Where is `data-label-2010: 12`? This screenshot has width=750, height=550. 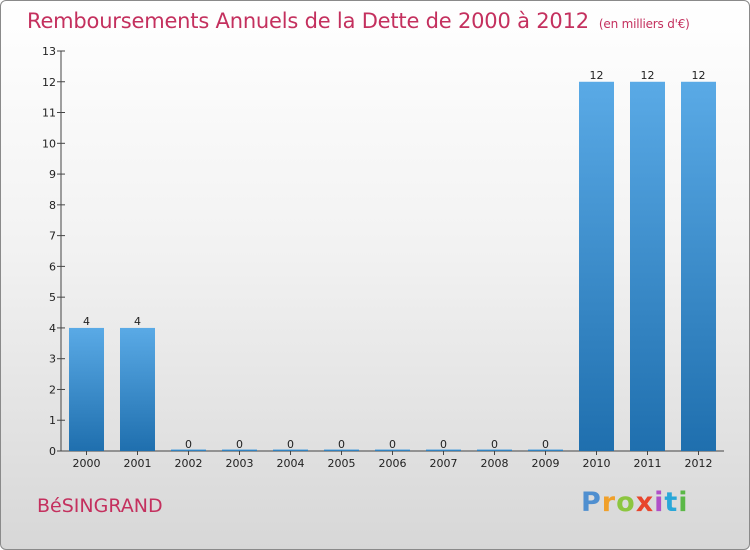 data-label-2010: 12 is located at coordinates (597, 75).